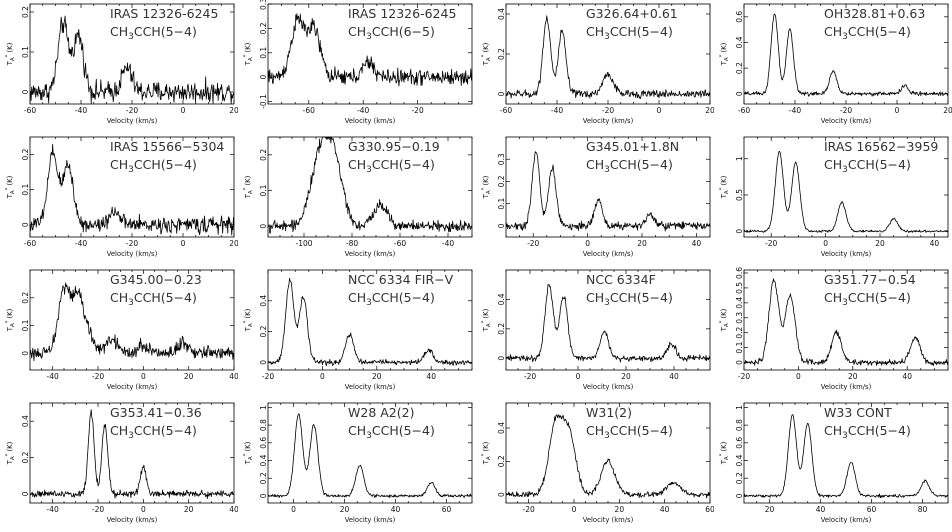 The image size is (952, 532). What do you see at coordinates (870, 279) in the screenshot?
I see `source-label: G351.77−0.54` at bounding box center [870, 279].